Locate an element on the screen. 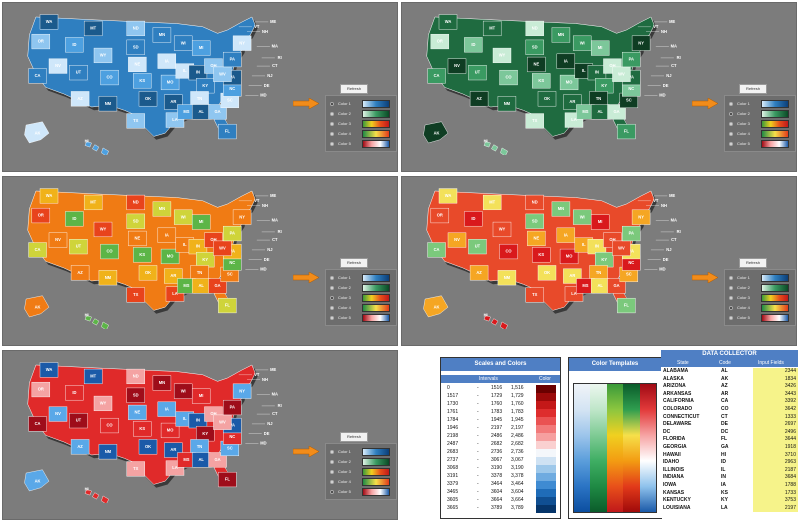 The height and width of the screenshot is (523, 800). scale-row: 3068 - 3190 3,190 is located at coordinates (500, 469).